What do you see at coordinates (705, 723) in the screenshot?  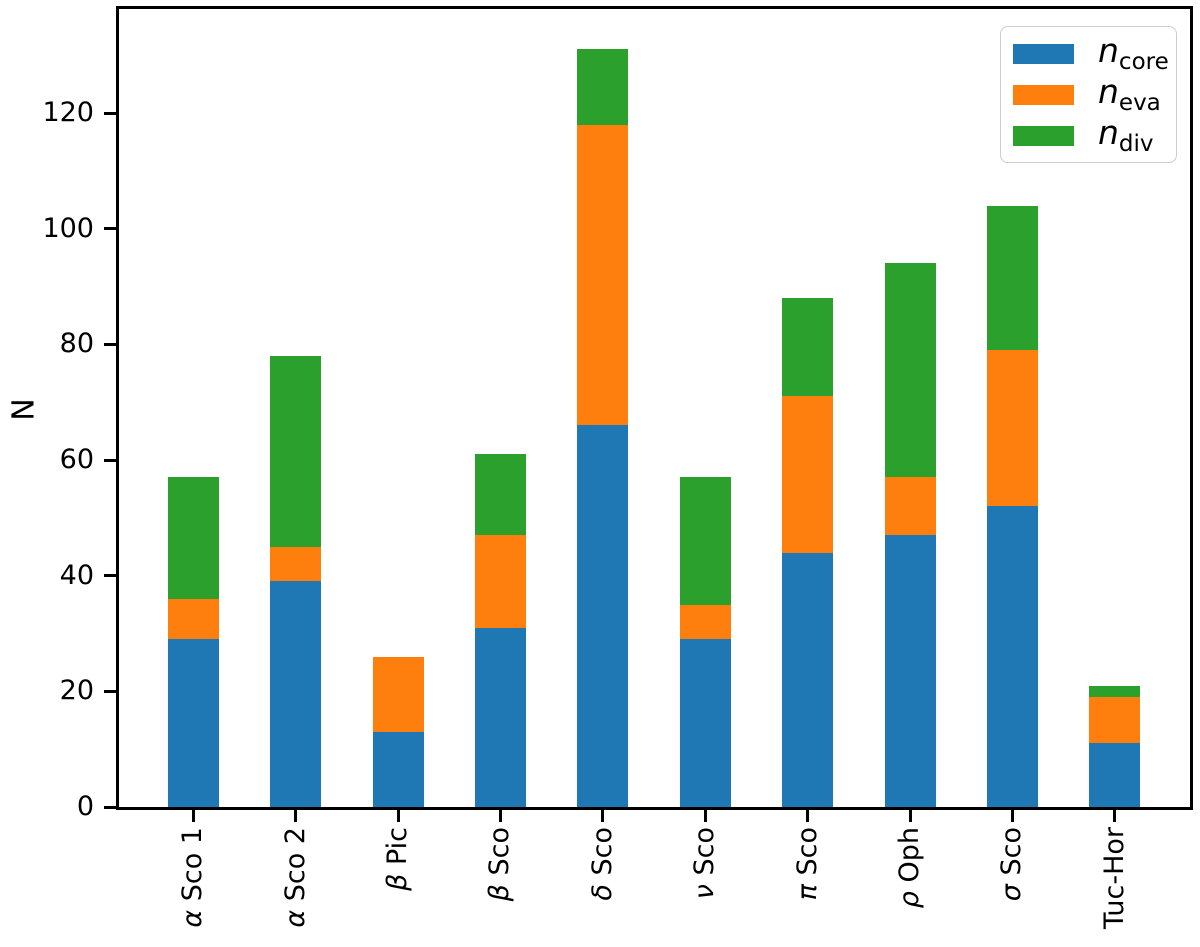 I see `bar-segment-n-core-nu-sco` at bounding box center [705, 723].